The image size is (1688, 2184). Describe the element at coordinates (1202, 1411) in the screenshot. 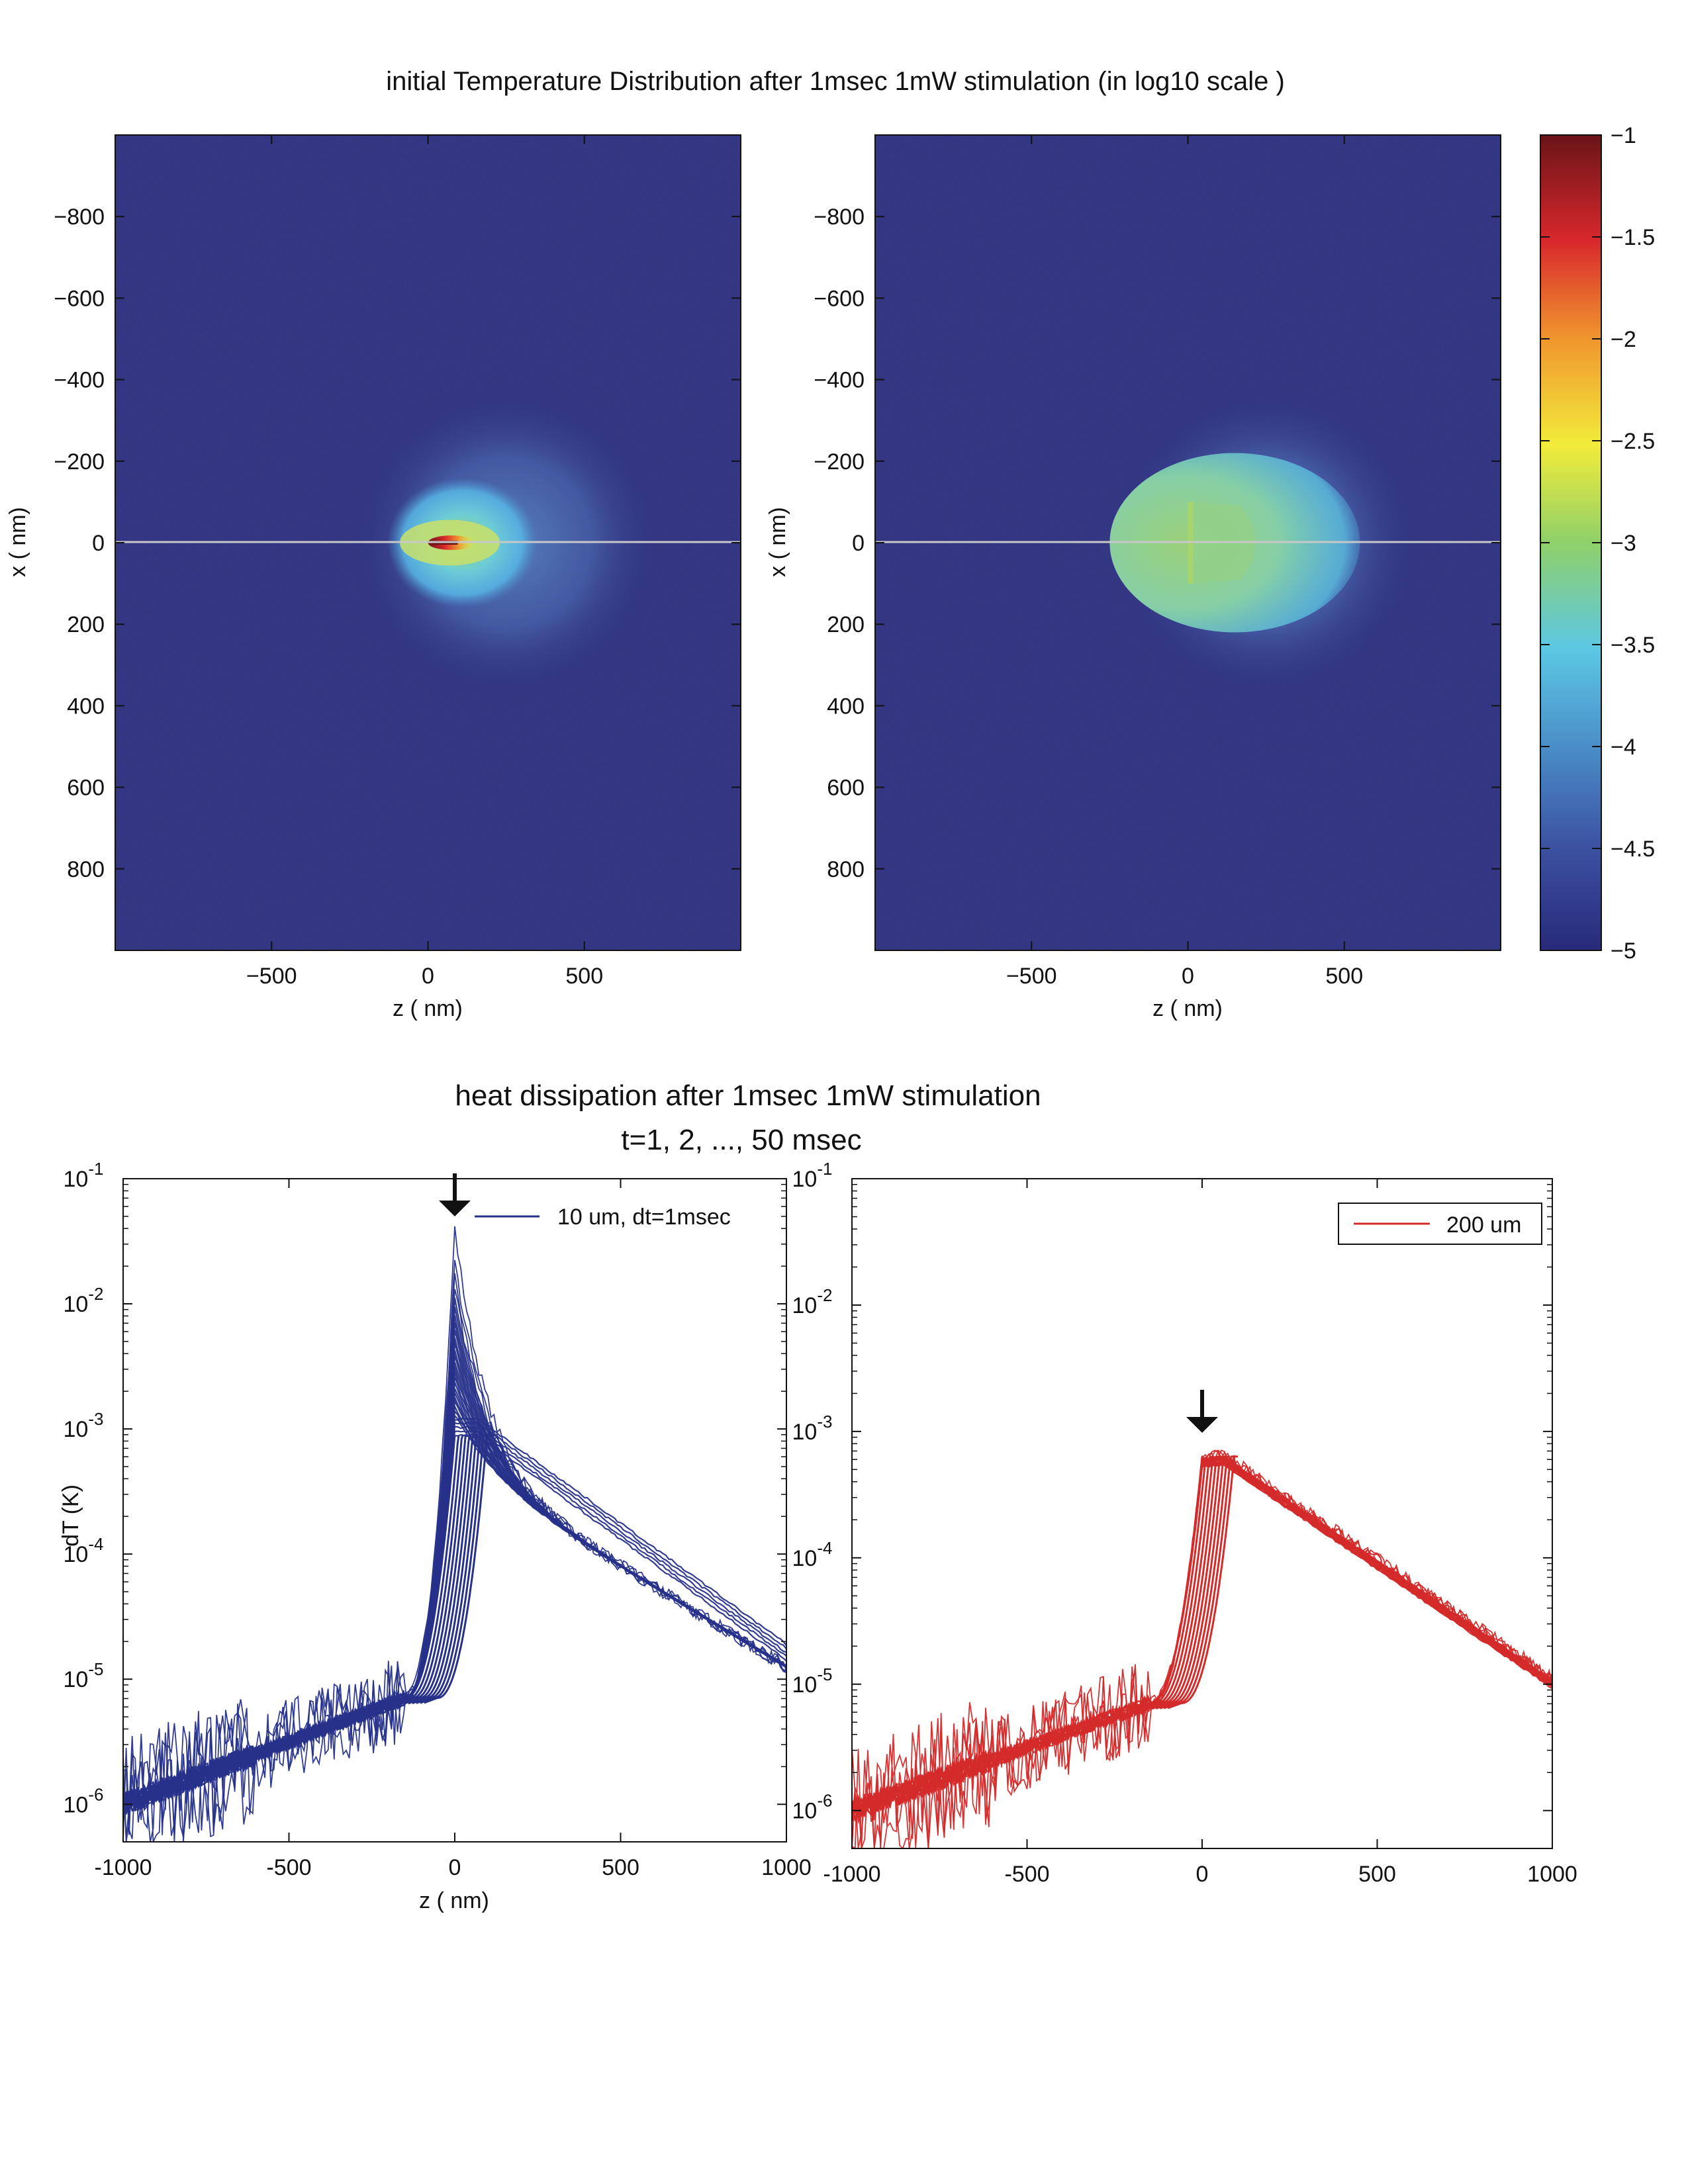

I see `peak-arrow` at that location.